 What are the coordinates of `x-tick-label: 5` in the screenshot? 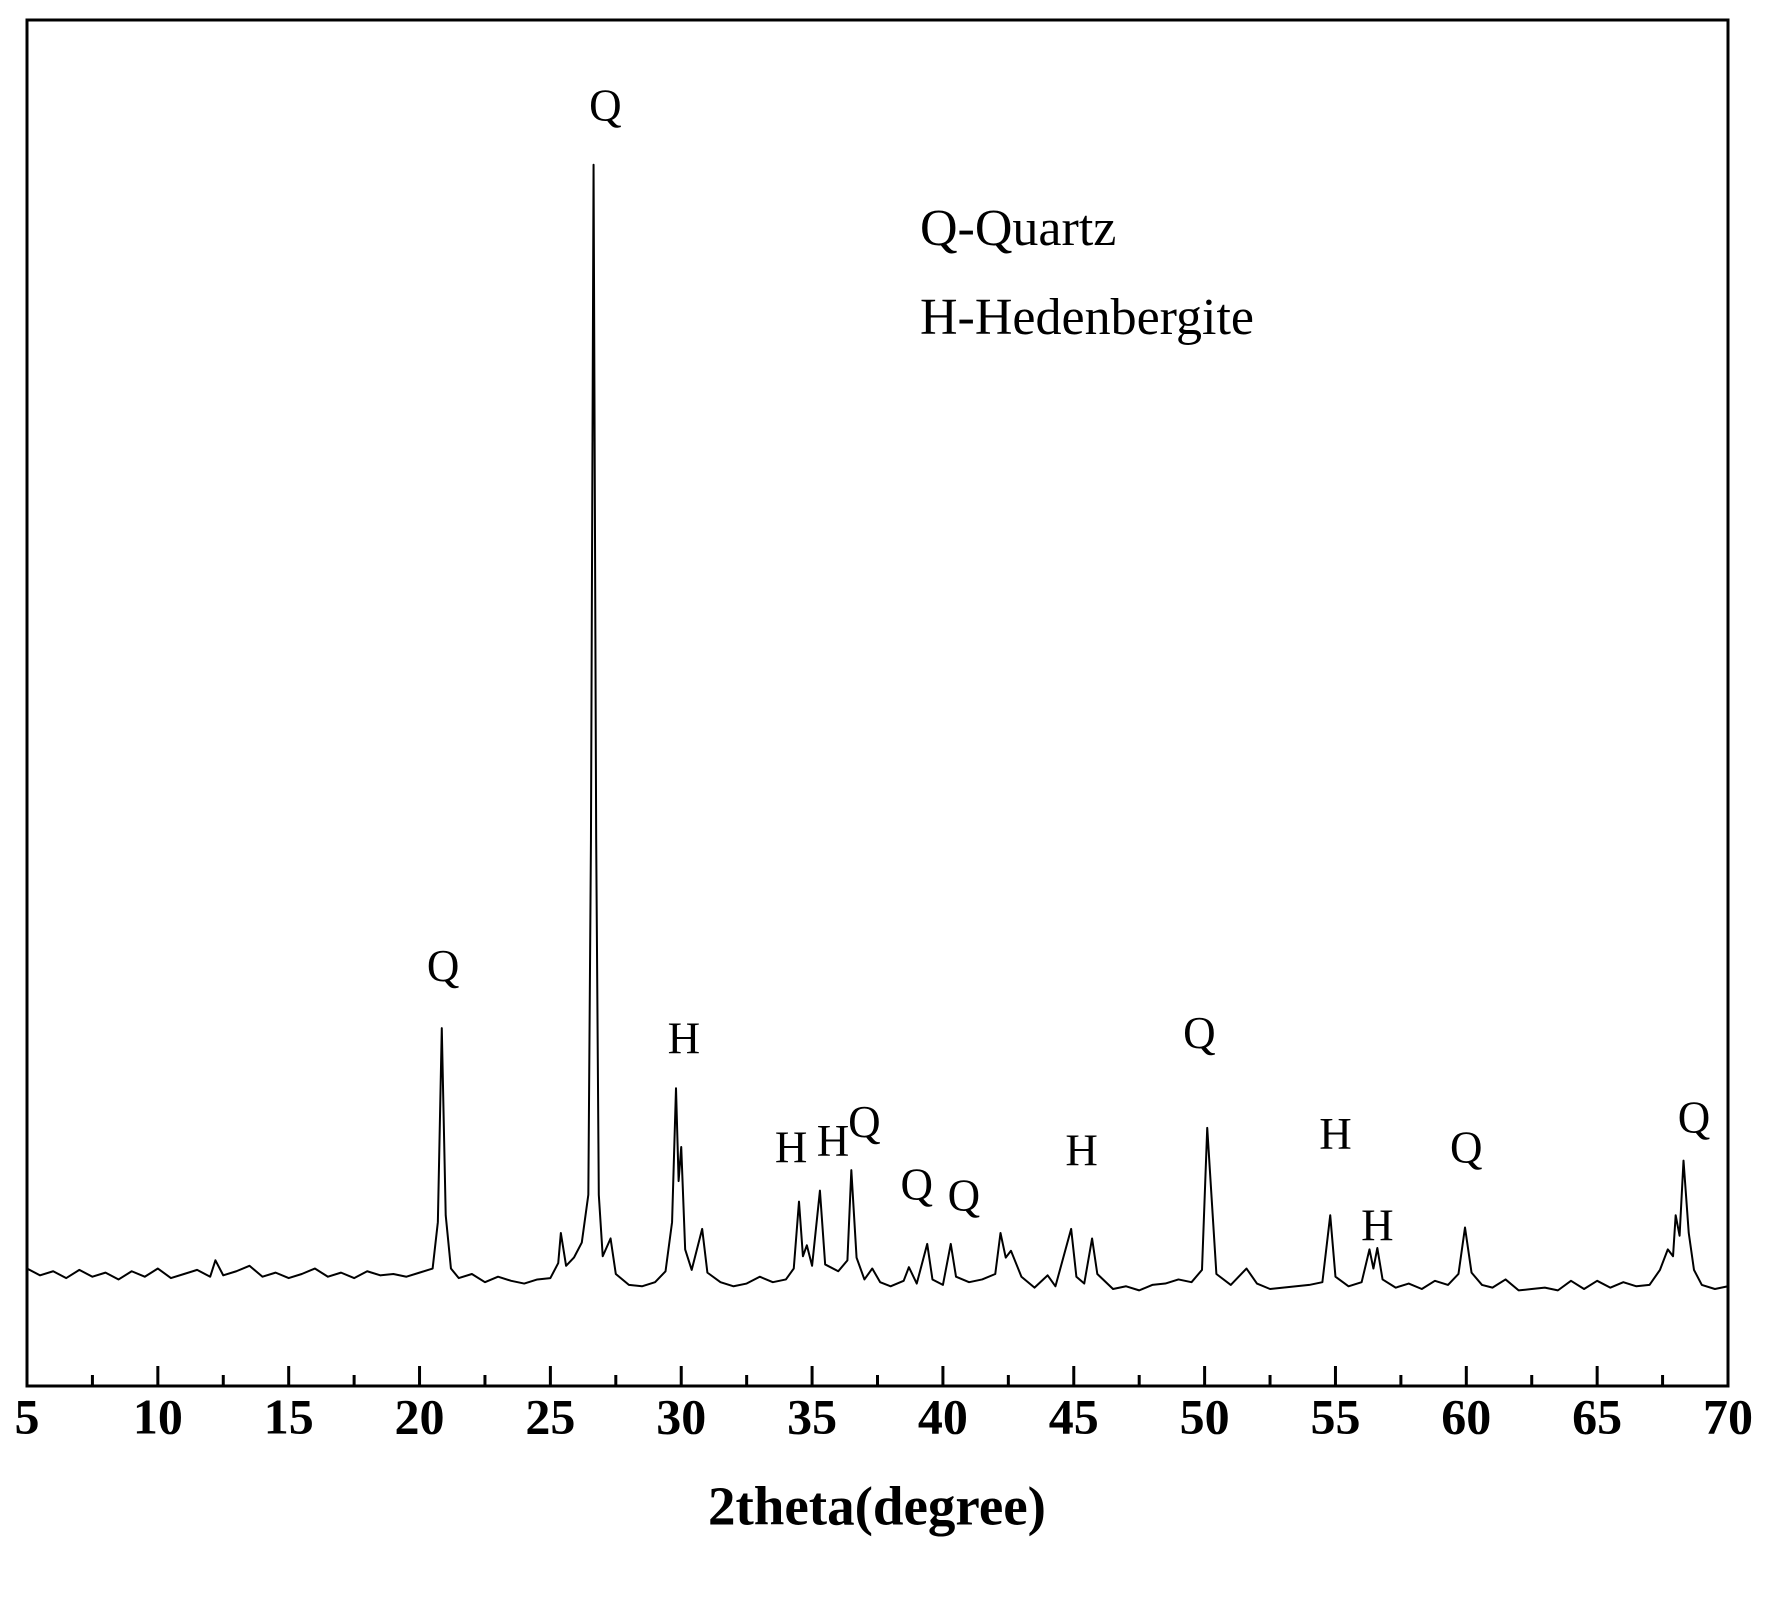 It's located at (27, 1416).